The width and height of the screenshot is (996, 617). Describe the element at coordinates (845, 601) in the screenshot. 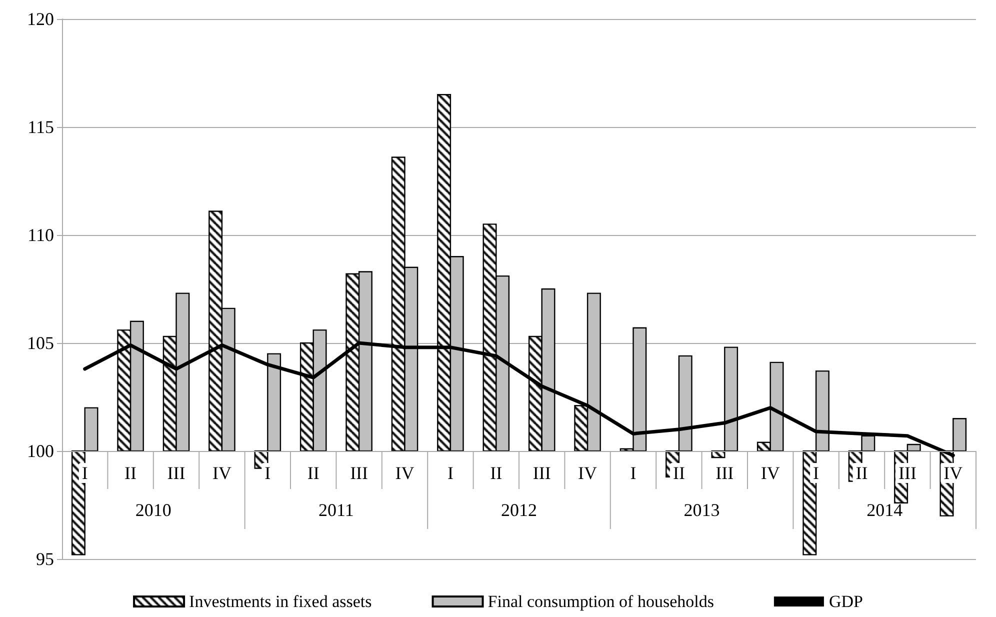

I see `legend-label: GDP` at that location.